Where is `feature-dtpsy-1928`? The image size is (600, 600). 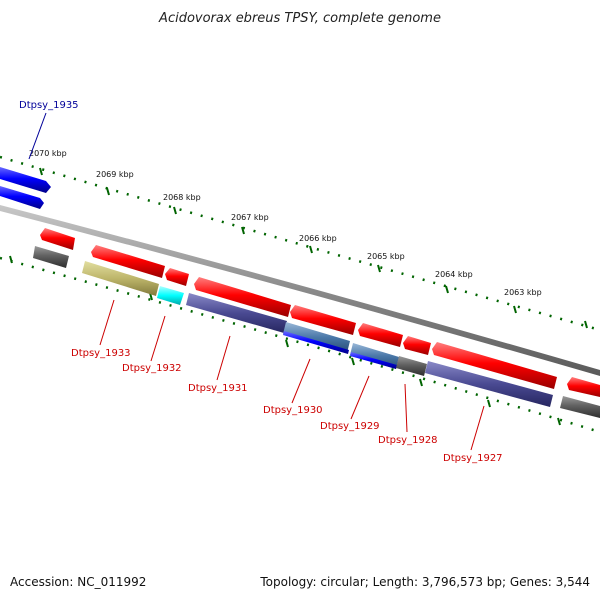 feature-dtpsy-1928 is located at coordinates (413, 356).